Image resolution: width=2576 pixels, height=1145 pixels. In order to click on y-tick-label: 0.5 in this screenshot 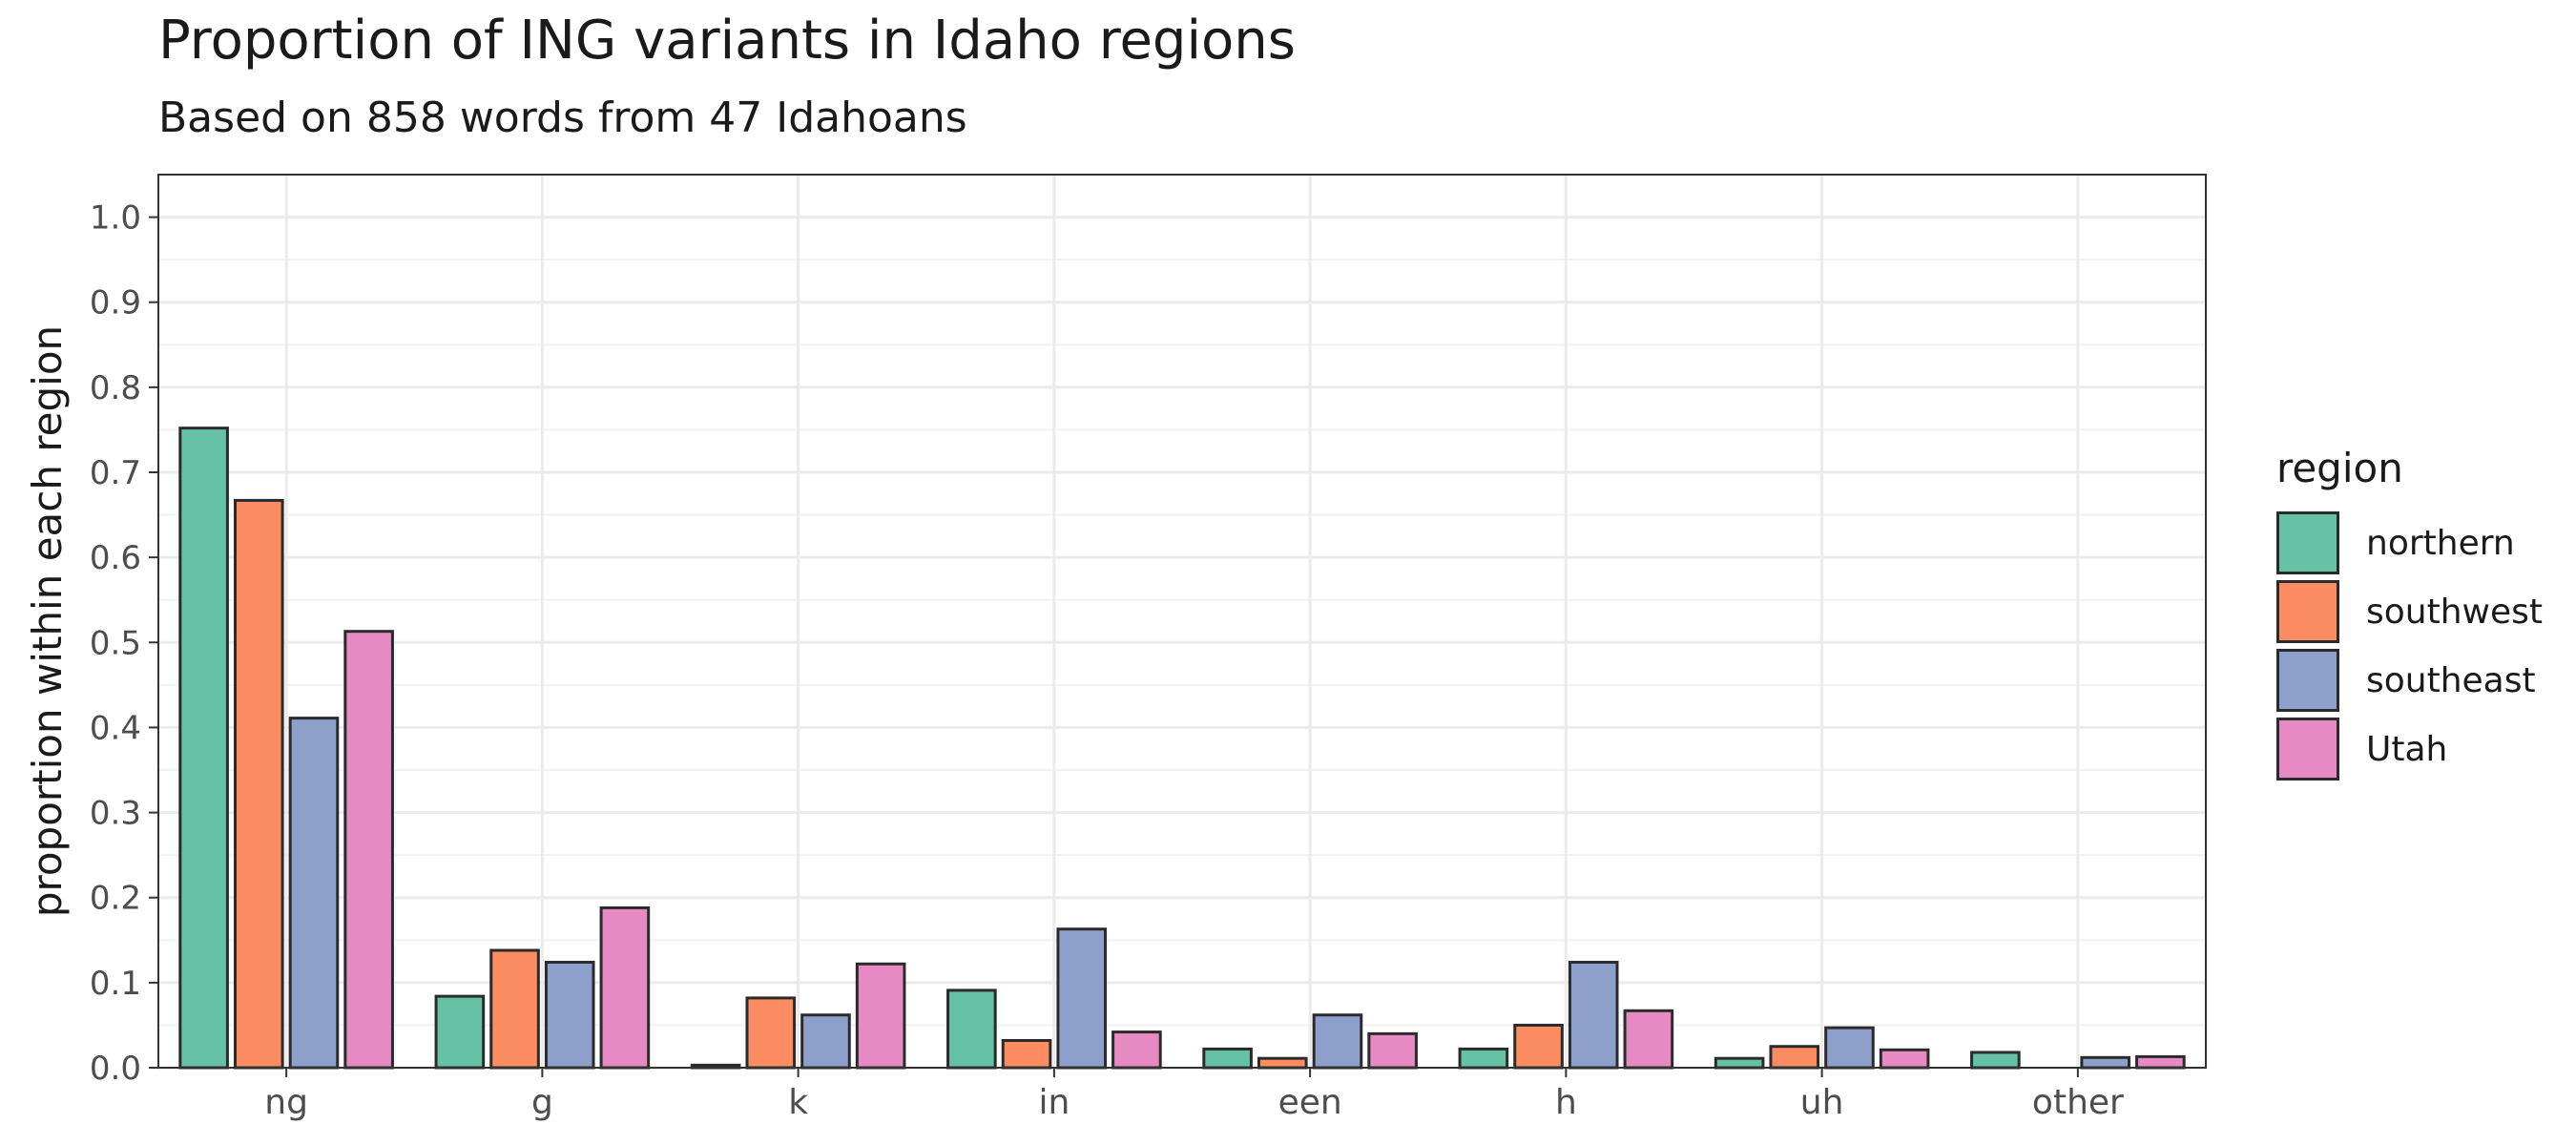, I will do `click(115, 643)`.